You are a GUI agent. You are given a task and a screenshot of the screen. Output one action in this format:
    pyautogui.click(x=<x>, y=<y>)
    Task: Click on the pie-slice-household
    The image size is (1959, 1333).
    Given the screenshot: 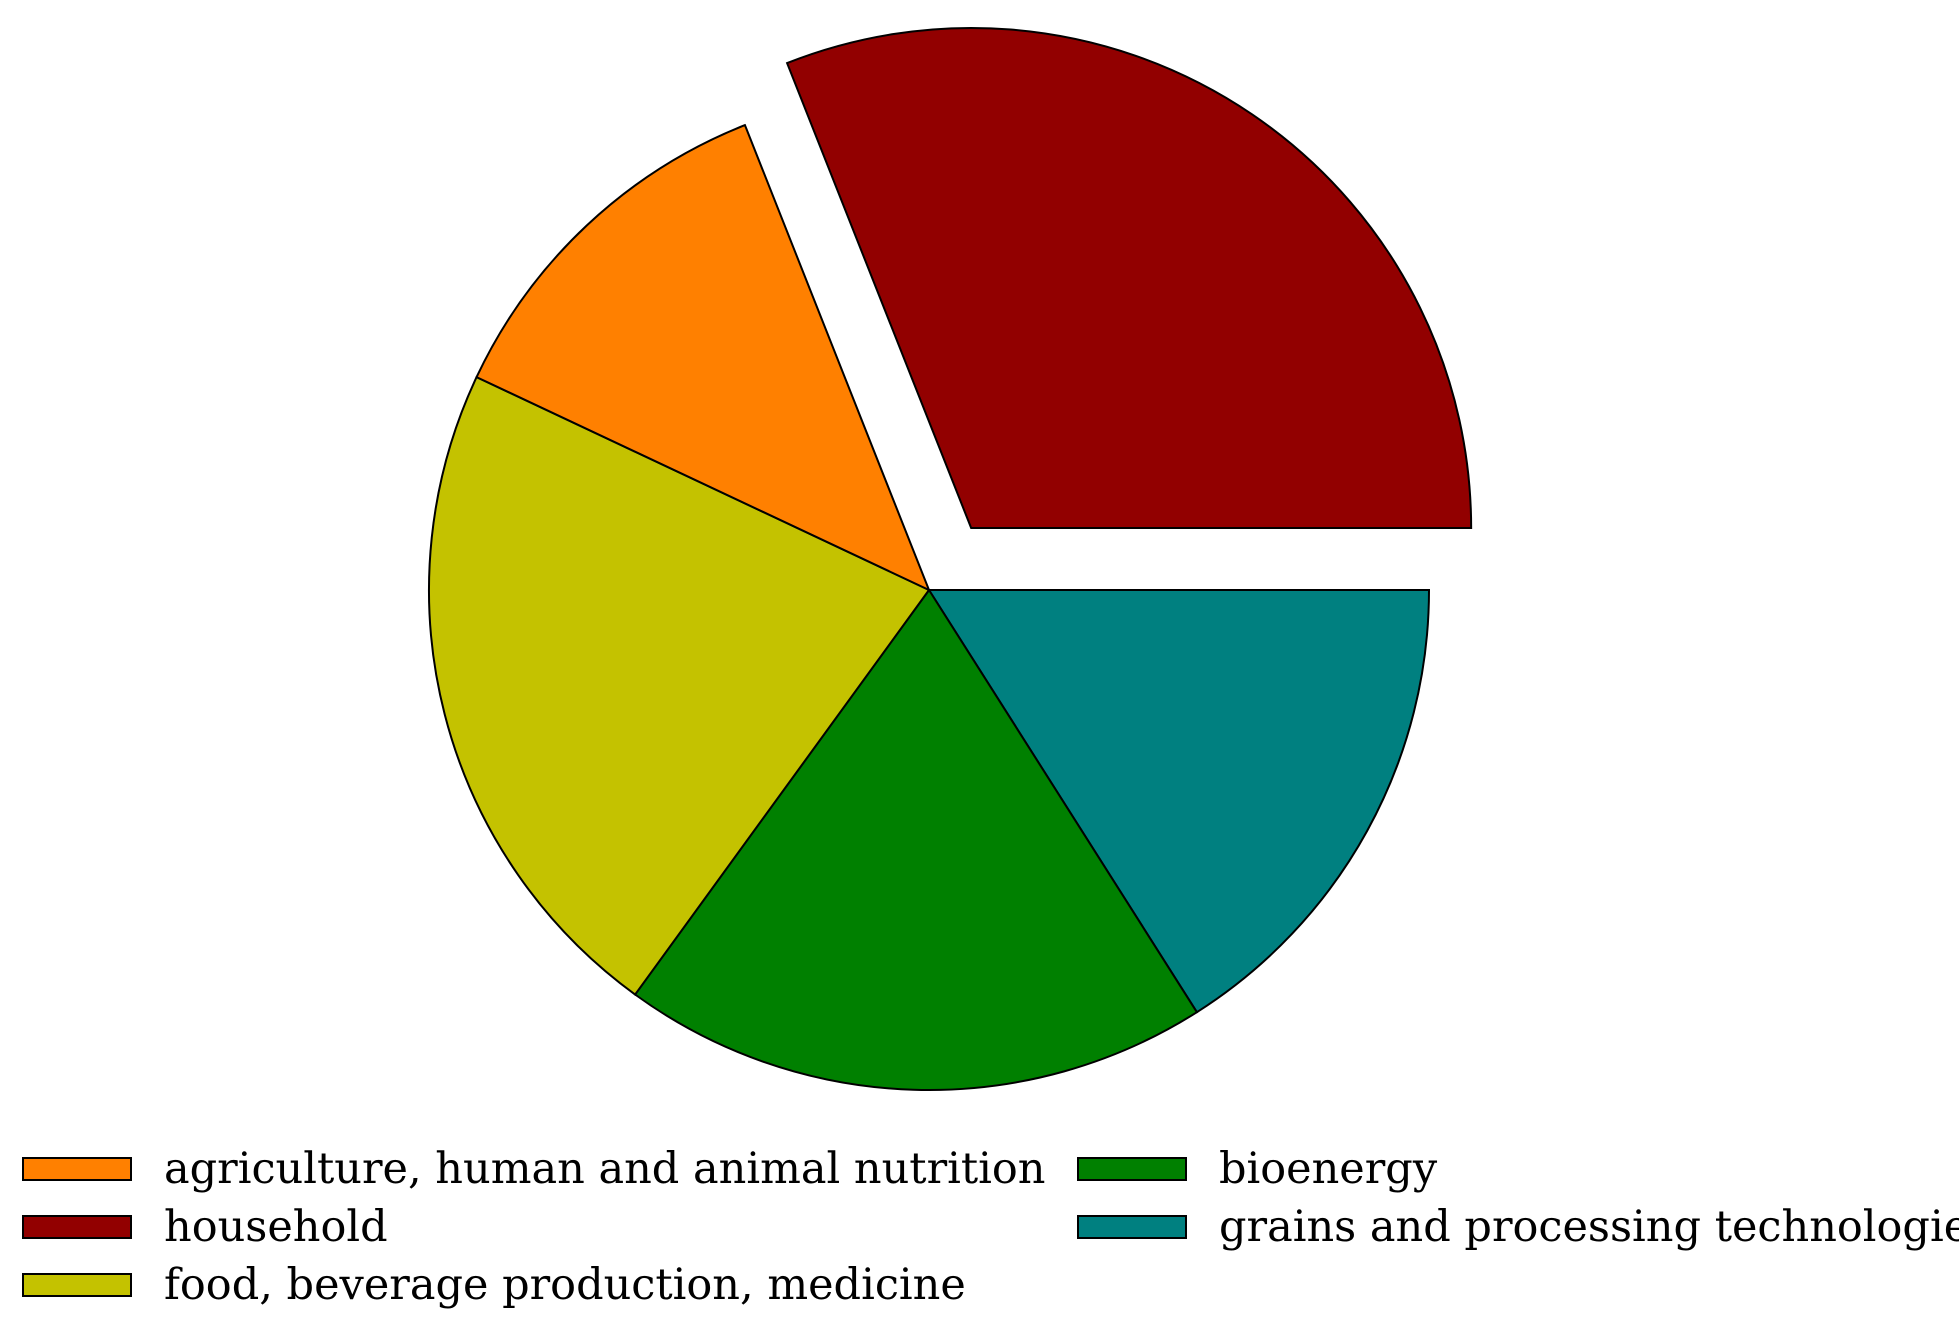 What is the action you would take?
    pyautogui.click(x=1129, y=277)
    